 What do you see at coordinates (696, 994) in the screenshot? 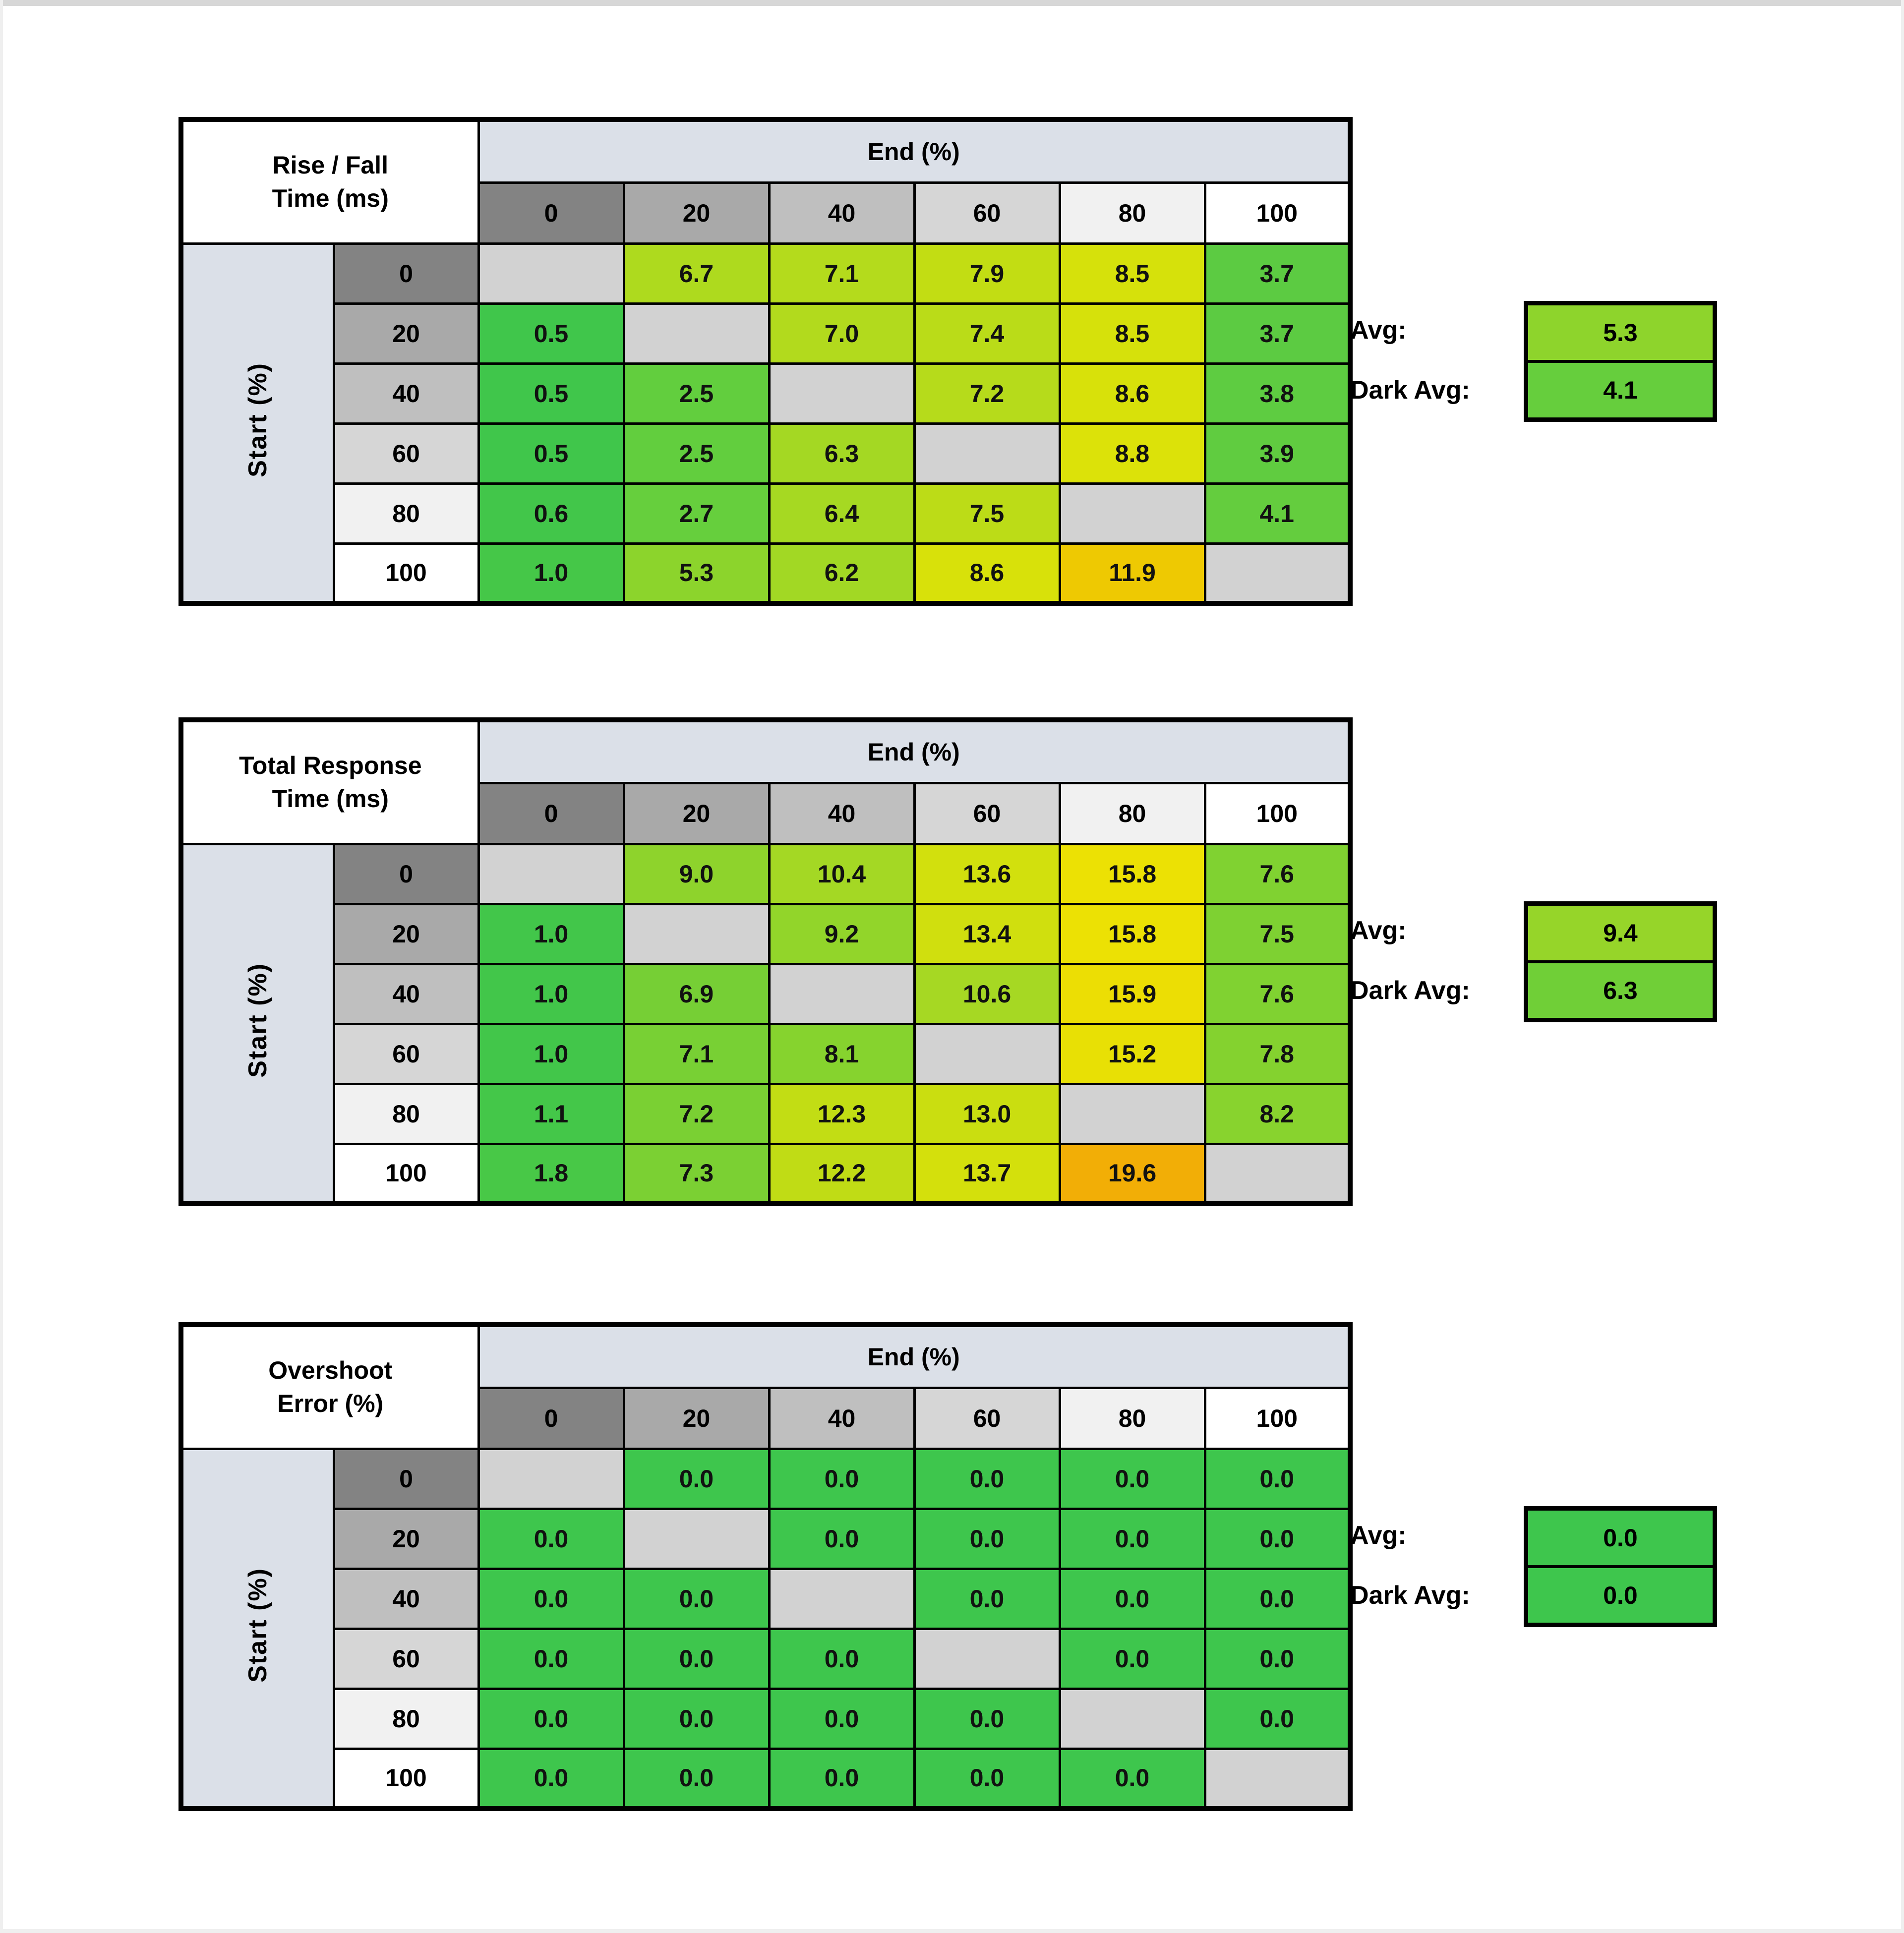
I see `heatmap-cell: 6.9` at bounding box center [696, 994].